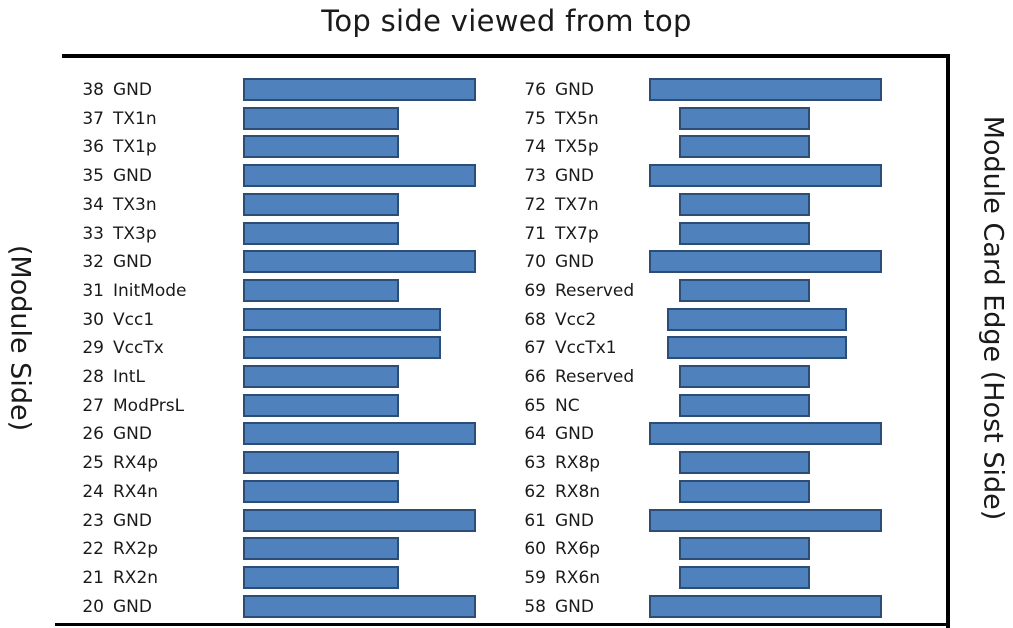 The height and width of the screenshot is (628, 1013). Describe the element at coordinates (546, 406) in the screenshot. I see `right-pin-label: 65 NC` at that location.